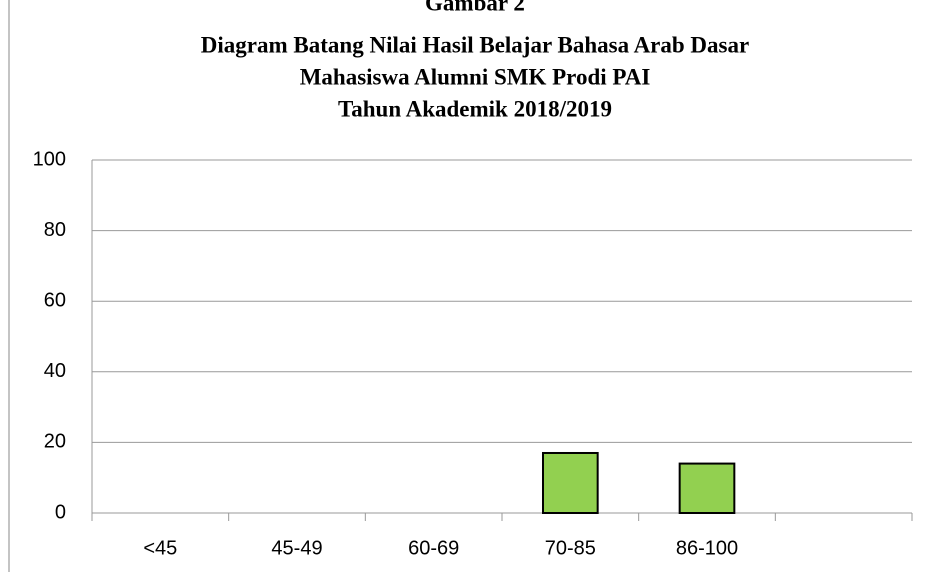 Image resolution: width=928 pixels, height=572 pixels. What do you see at coordinates (707, 548) in the screenshot?
I see `x-tick-label: 86-100` at bounding box center [707, 548].